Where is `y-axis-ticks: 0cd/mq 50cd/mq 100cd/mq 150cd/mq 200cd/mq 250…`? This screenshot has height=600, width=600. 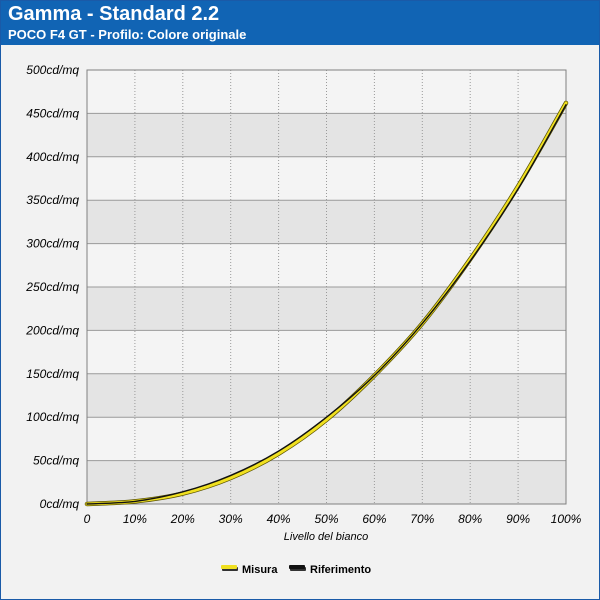 y-axis-ticks: 0cd/mq 50cd/mq 100cd/mq 150cd/mq 200cd/mq 250… is located at coordinates (52, 287).